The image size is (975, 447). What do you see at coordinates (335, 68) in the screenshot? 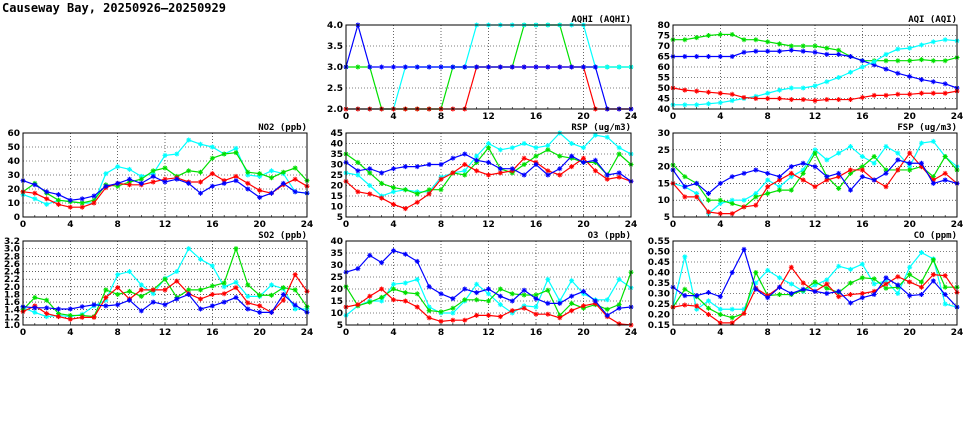
I see `y-tick-label: 3.0` at bounding box center [335, 68].